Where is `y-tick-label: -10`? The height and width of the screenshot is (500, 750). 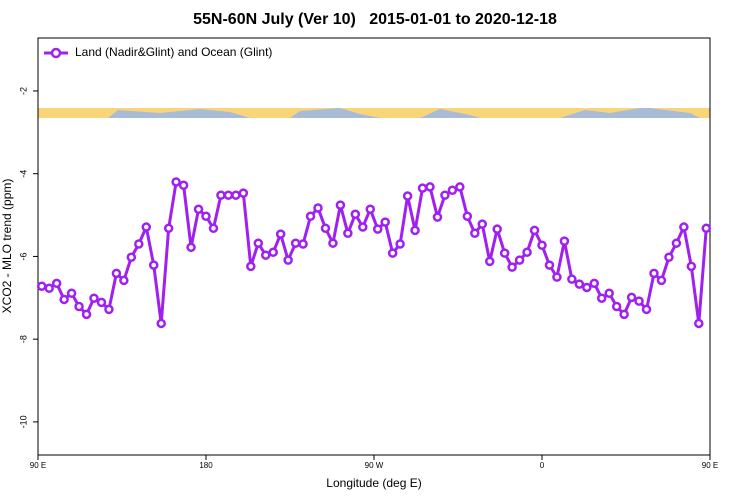 y-tick-label: -10 is located at coordinates (23, 421).